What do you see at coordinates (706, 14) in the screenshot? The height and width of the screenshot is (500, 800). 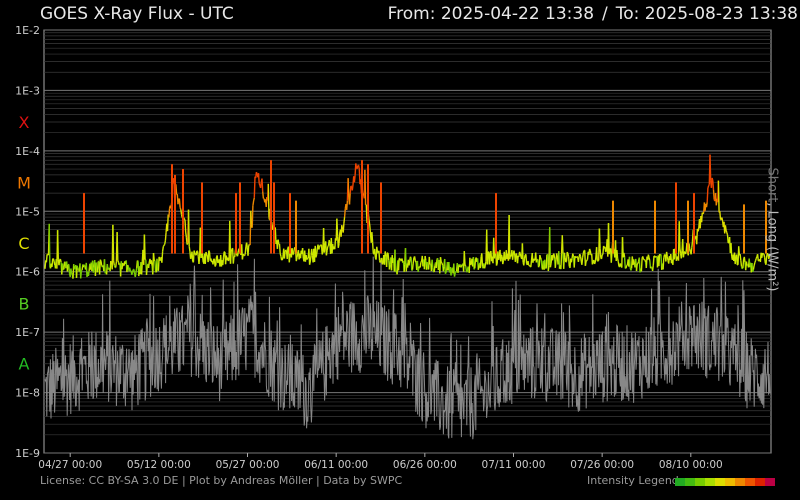 I see `range-to: To: 2025-08-23 13:38` at bounding box center [706, 14].